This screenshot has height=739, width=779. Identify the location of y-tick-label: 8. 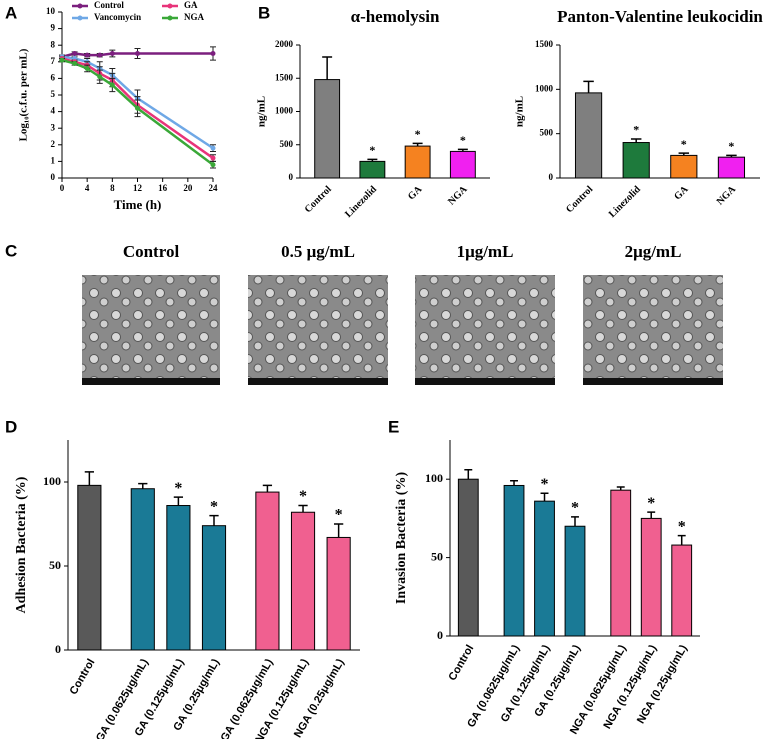
(53, 44).